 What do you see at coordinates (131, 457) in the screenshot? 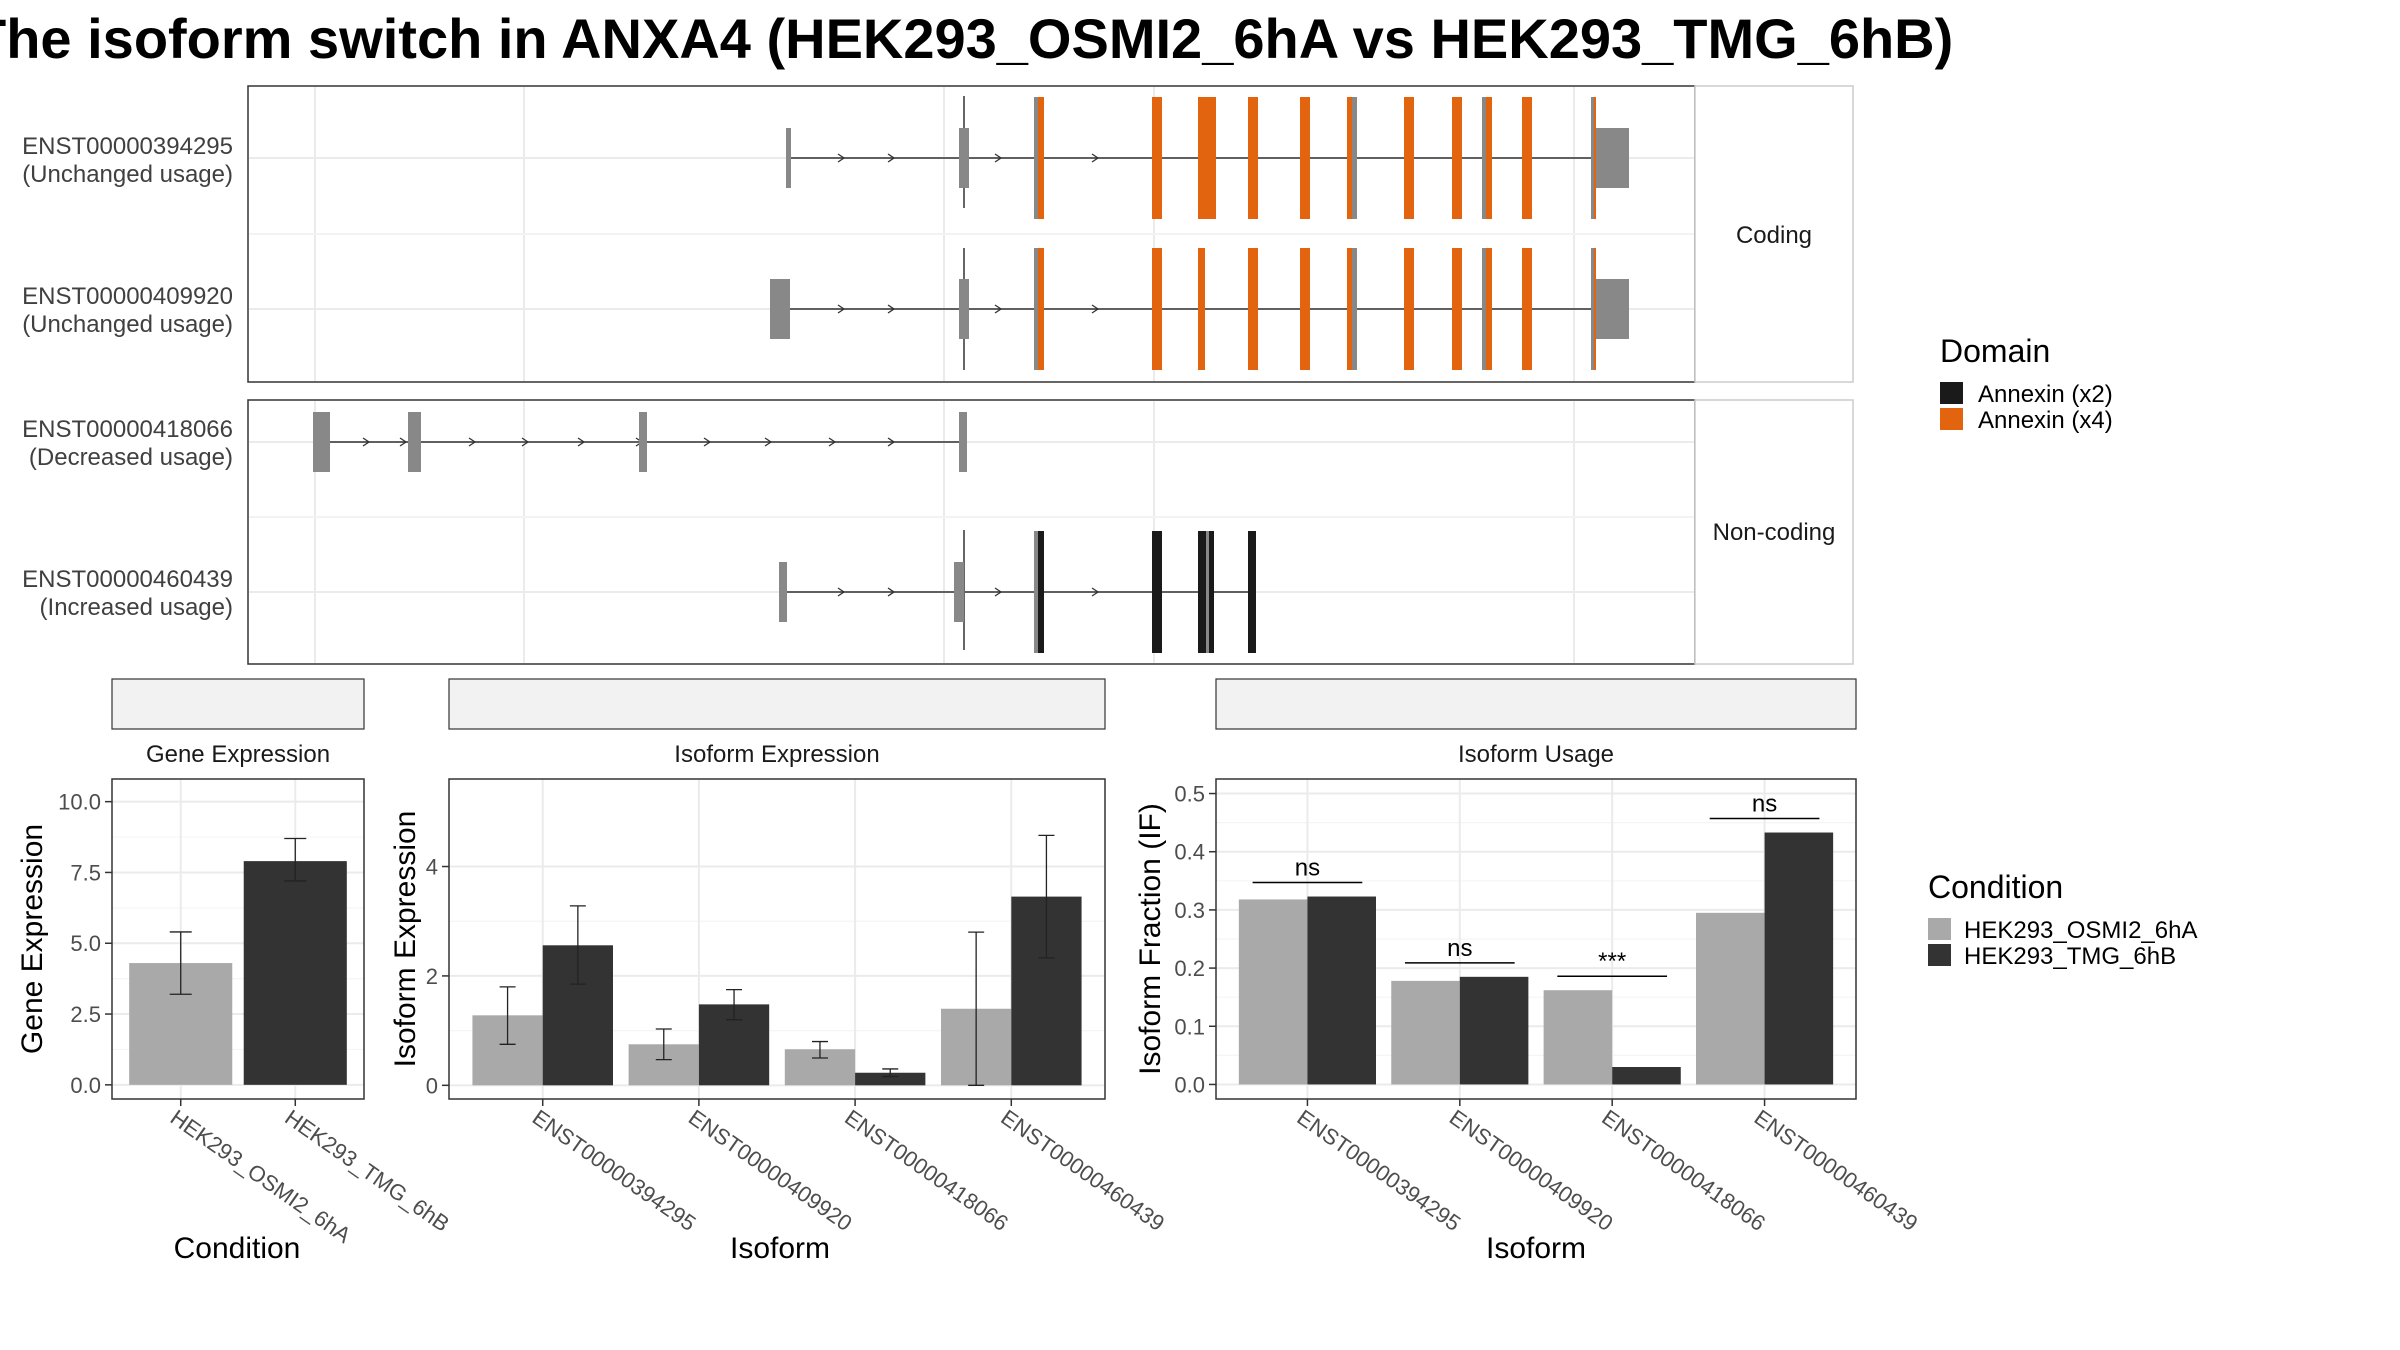
I see `isoform-usage-label: (Decreased usage)` at bounding box center [131, 457].